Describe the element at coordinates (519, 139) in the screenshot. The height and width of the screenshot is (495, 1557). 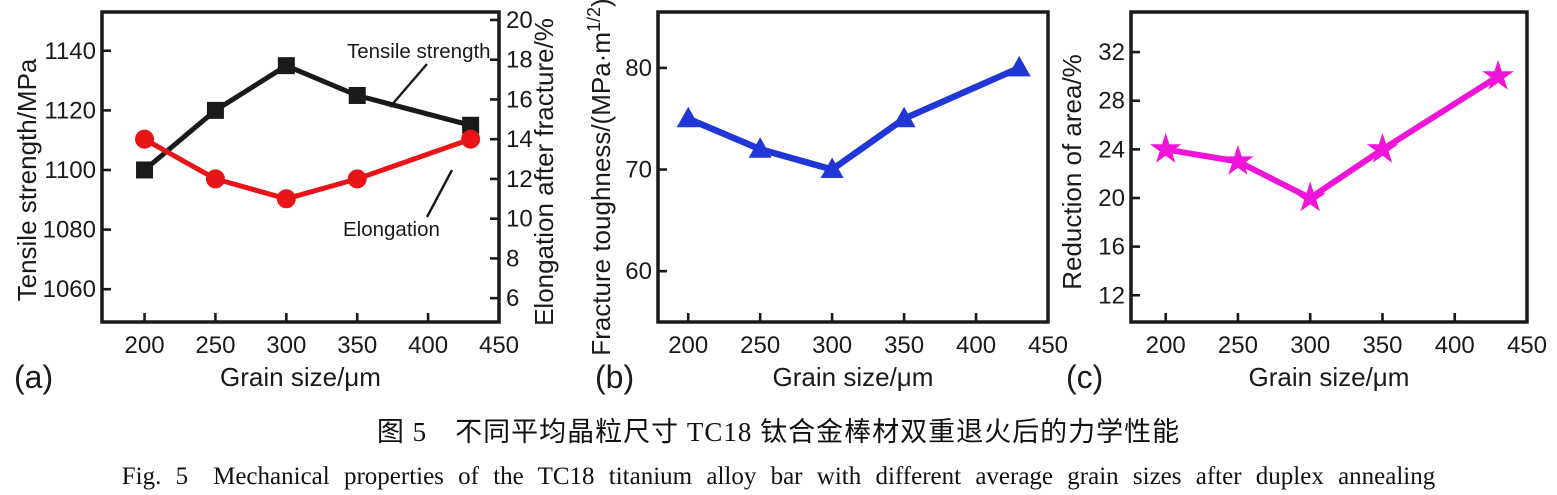
I see `y-tick-label: 14` at that location.